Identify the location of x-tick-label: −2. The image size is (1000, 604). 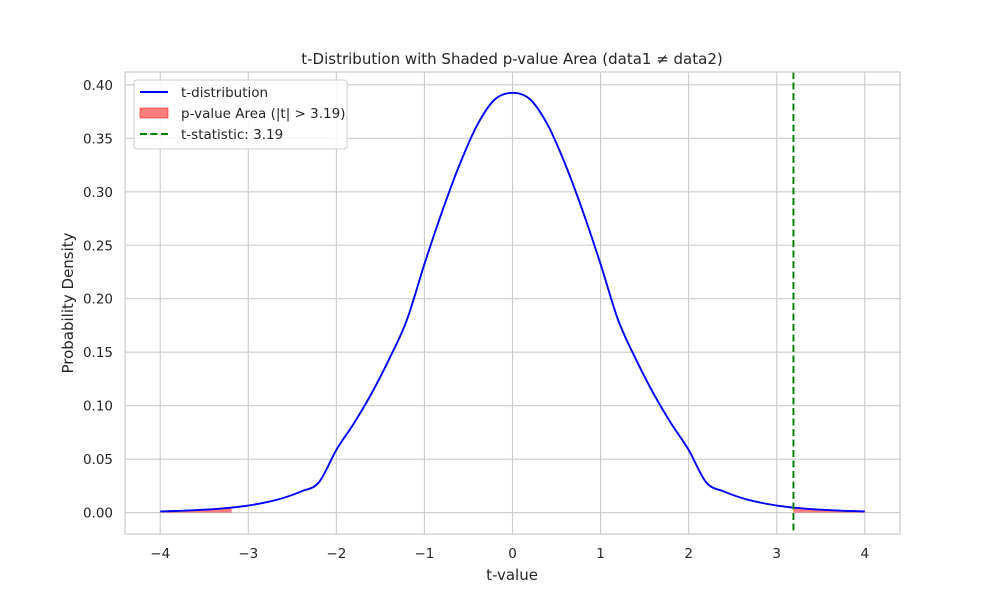
(336, 554).